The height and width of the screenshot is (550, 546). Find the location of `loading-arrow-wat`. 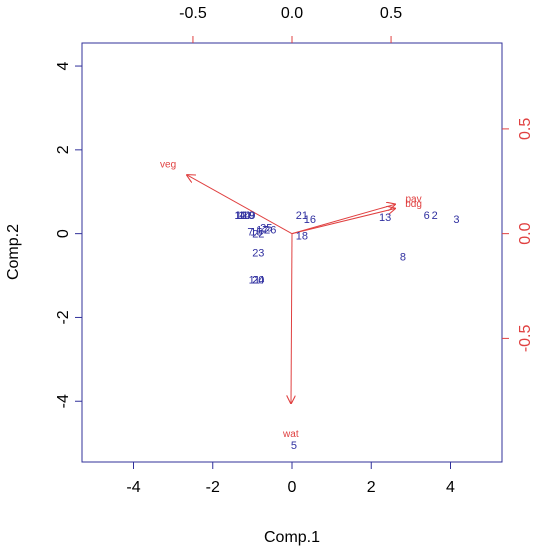

loading-arrow-wat is located at coordinates (291, 318).